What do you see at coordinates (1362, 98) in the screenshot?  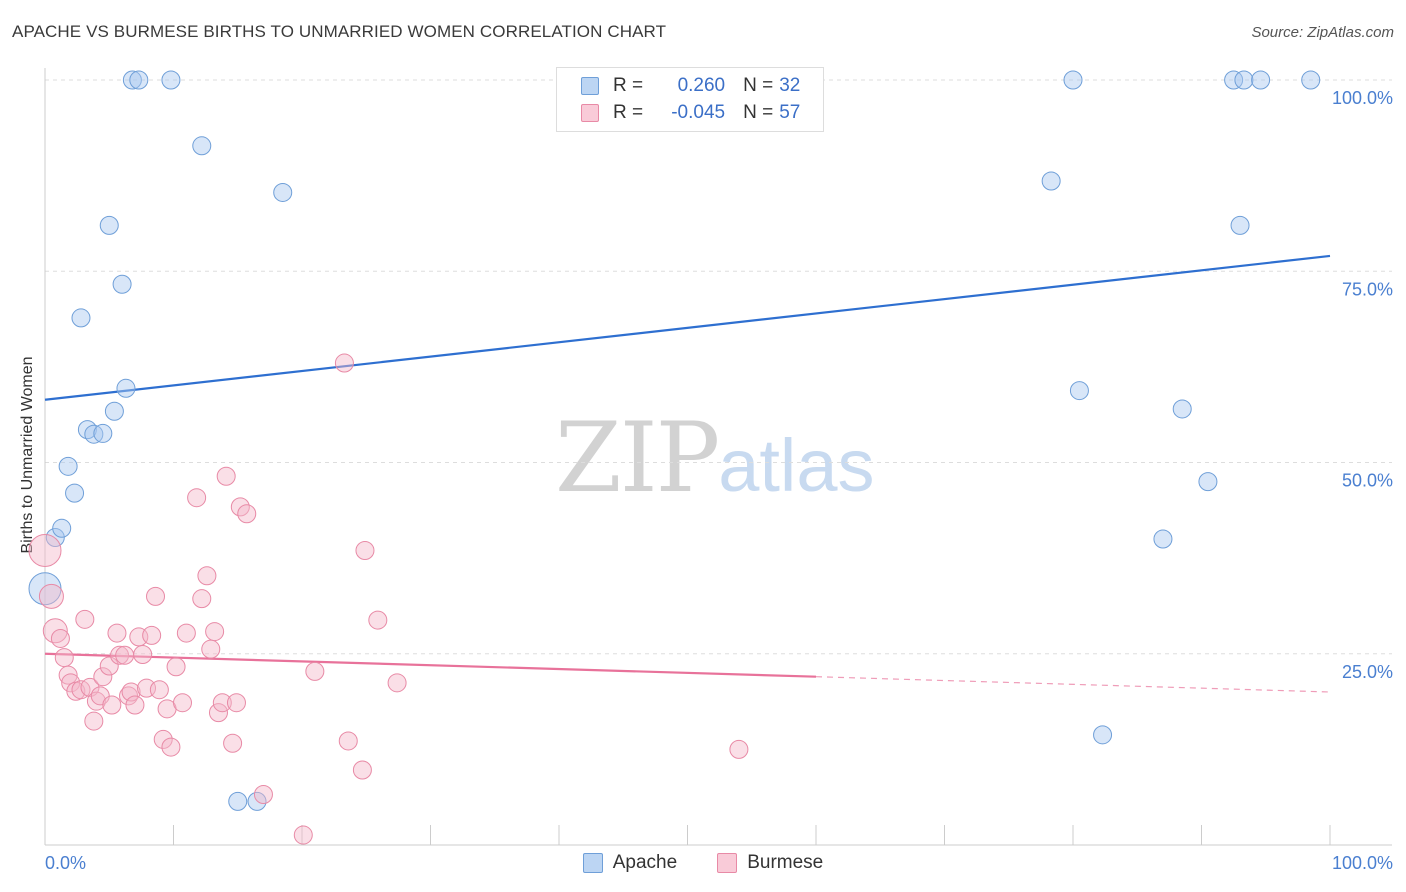 I see `y-tick-label: 100.0%` at bounding box center [1362, 98].